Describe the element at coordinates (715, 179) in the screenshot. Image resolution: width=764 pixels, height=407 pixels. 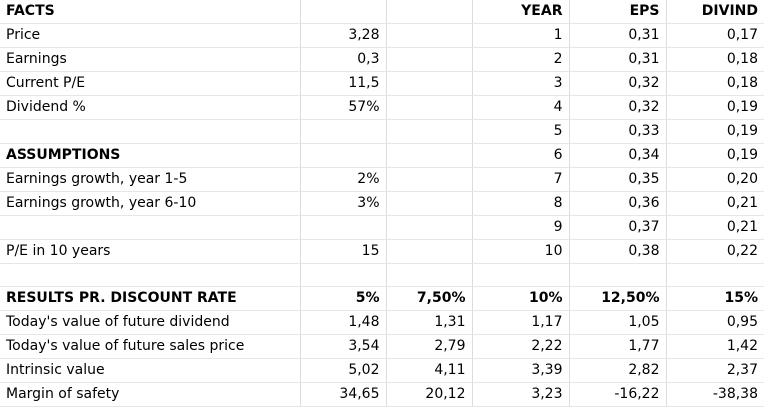
I see `value-cell: 0,20` at that location.